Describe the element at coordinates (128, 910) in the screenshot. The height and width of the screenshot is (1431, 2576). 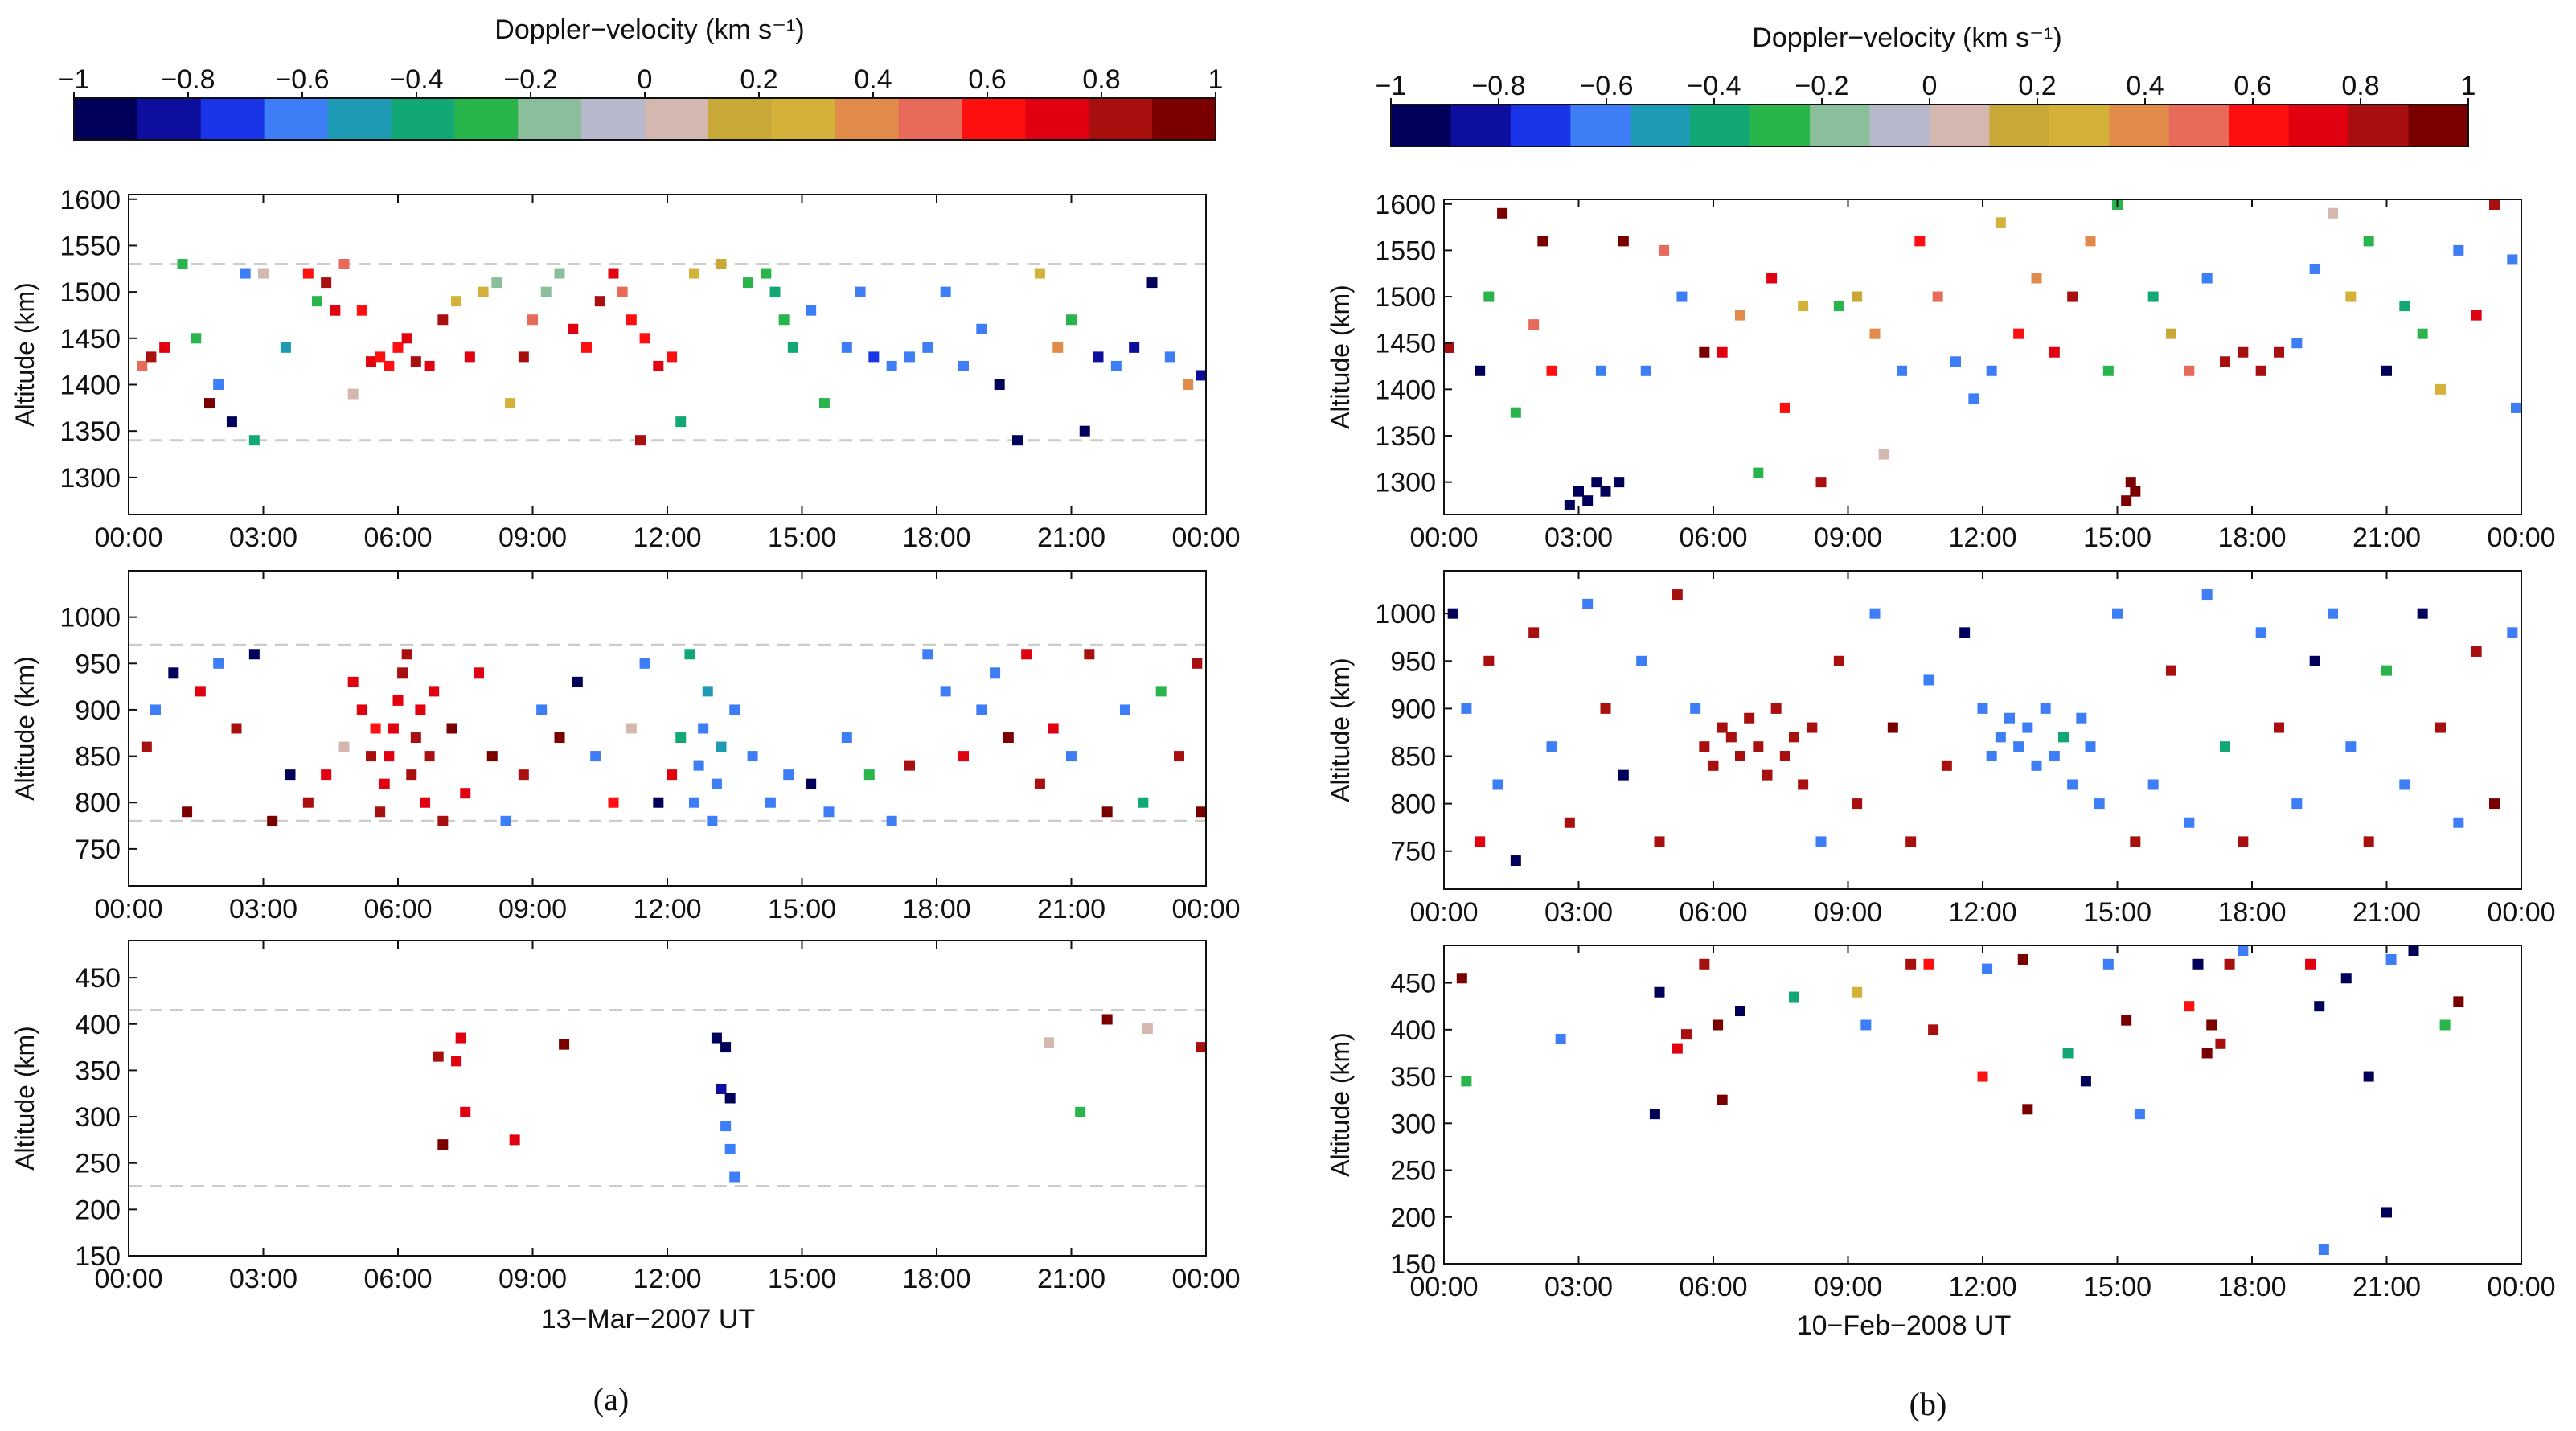
I see `x-tick-label: 00:00` at that location.